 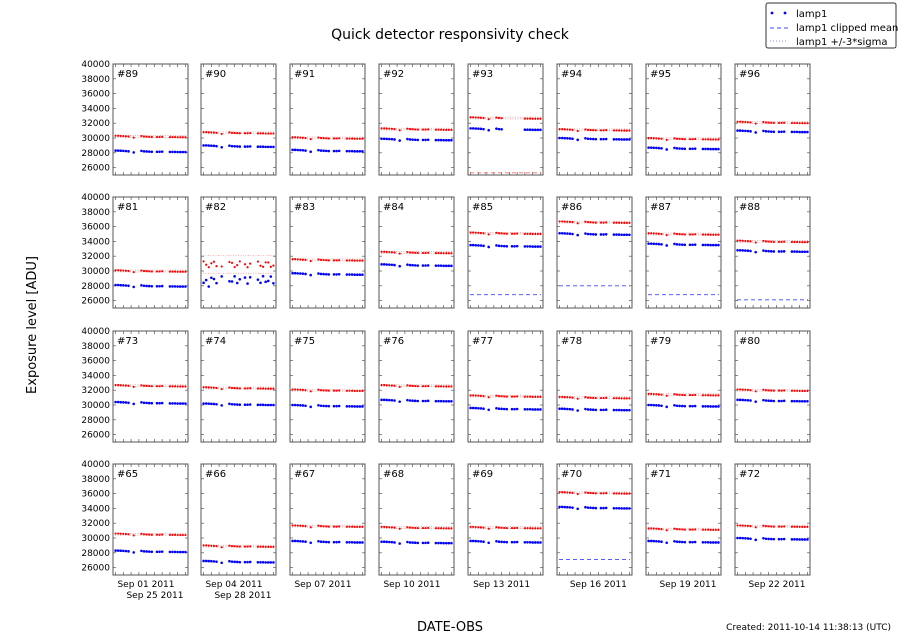 What do you see at coordinates (95, 95) in the screenshot?
I see `y-tick-label: 36000` at bounding box center [95, 95].